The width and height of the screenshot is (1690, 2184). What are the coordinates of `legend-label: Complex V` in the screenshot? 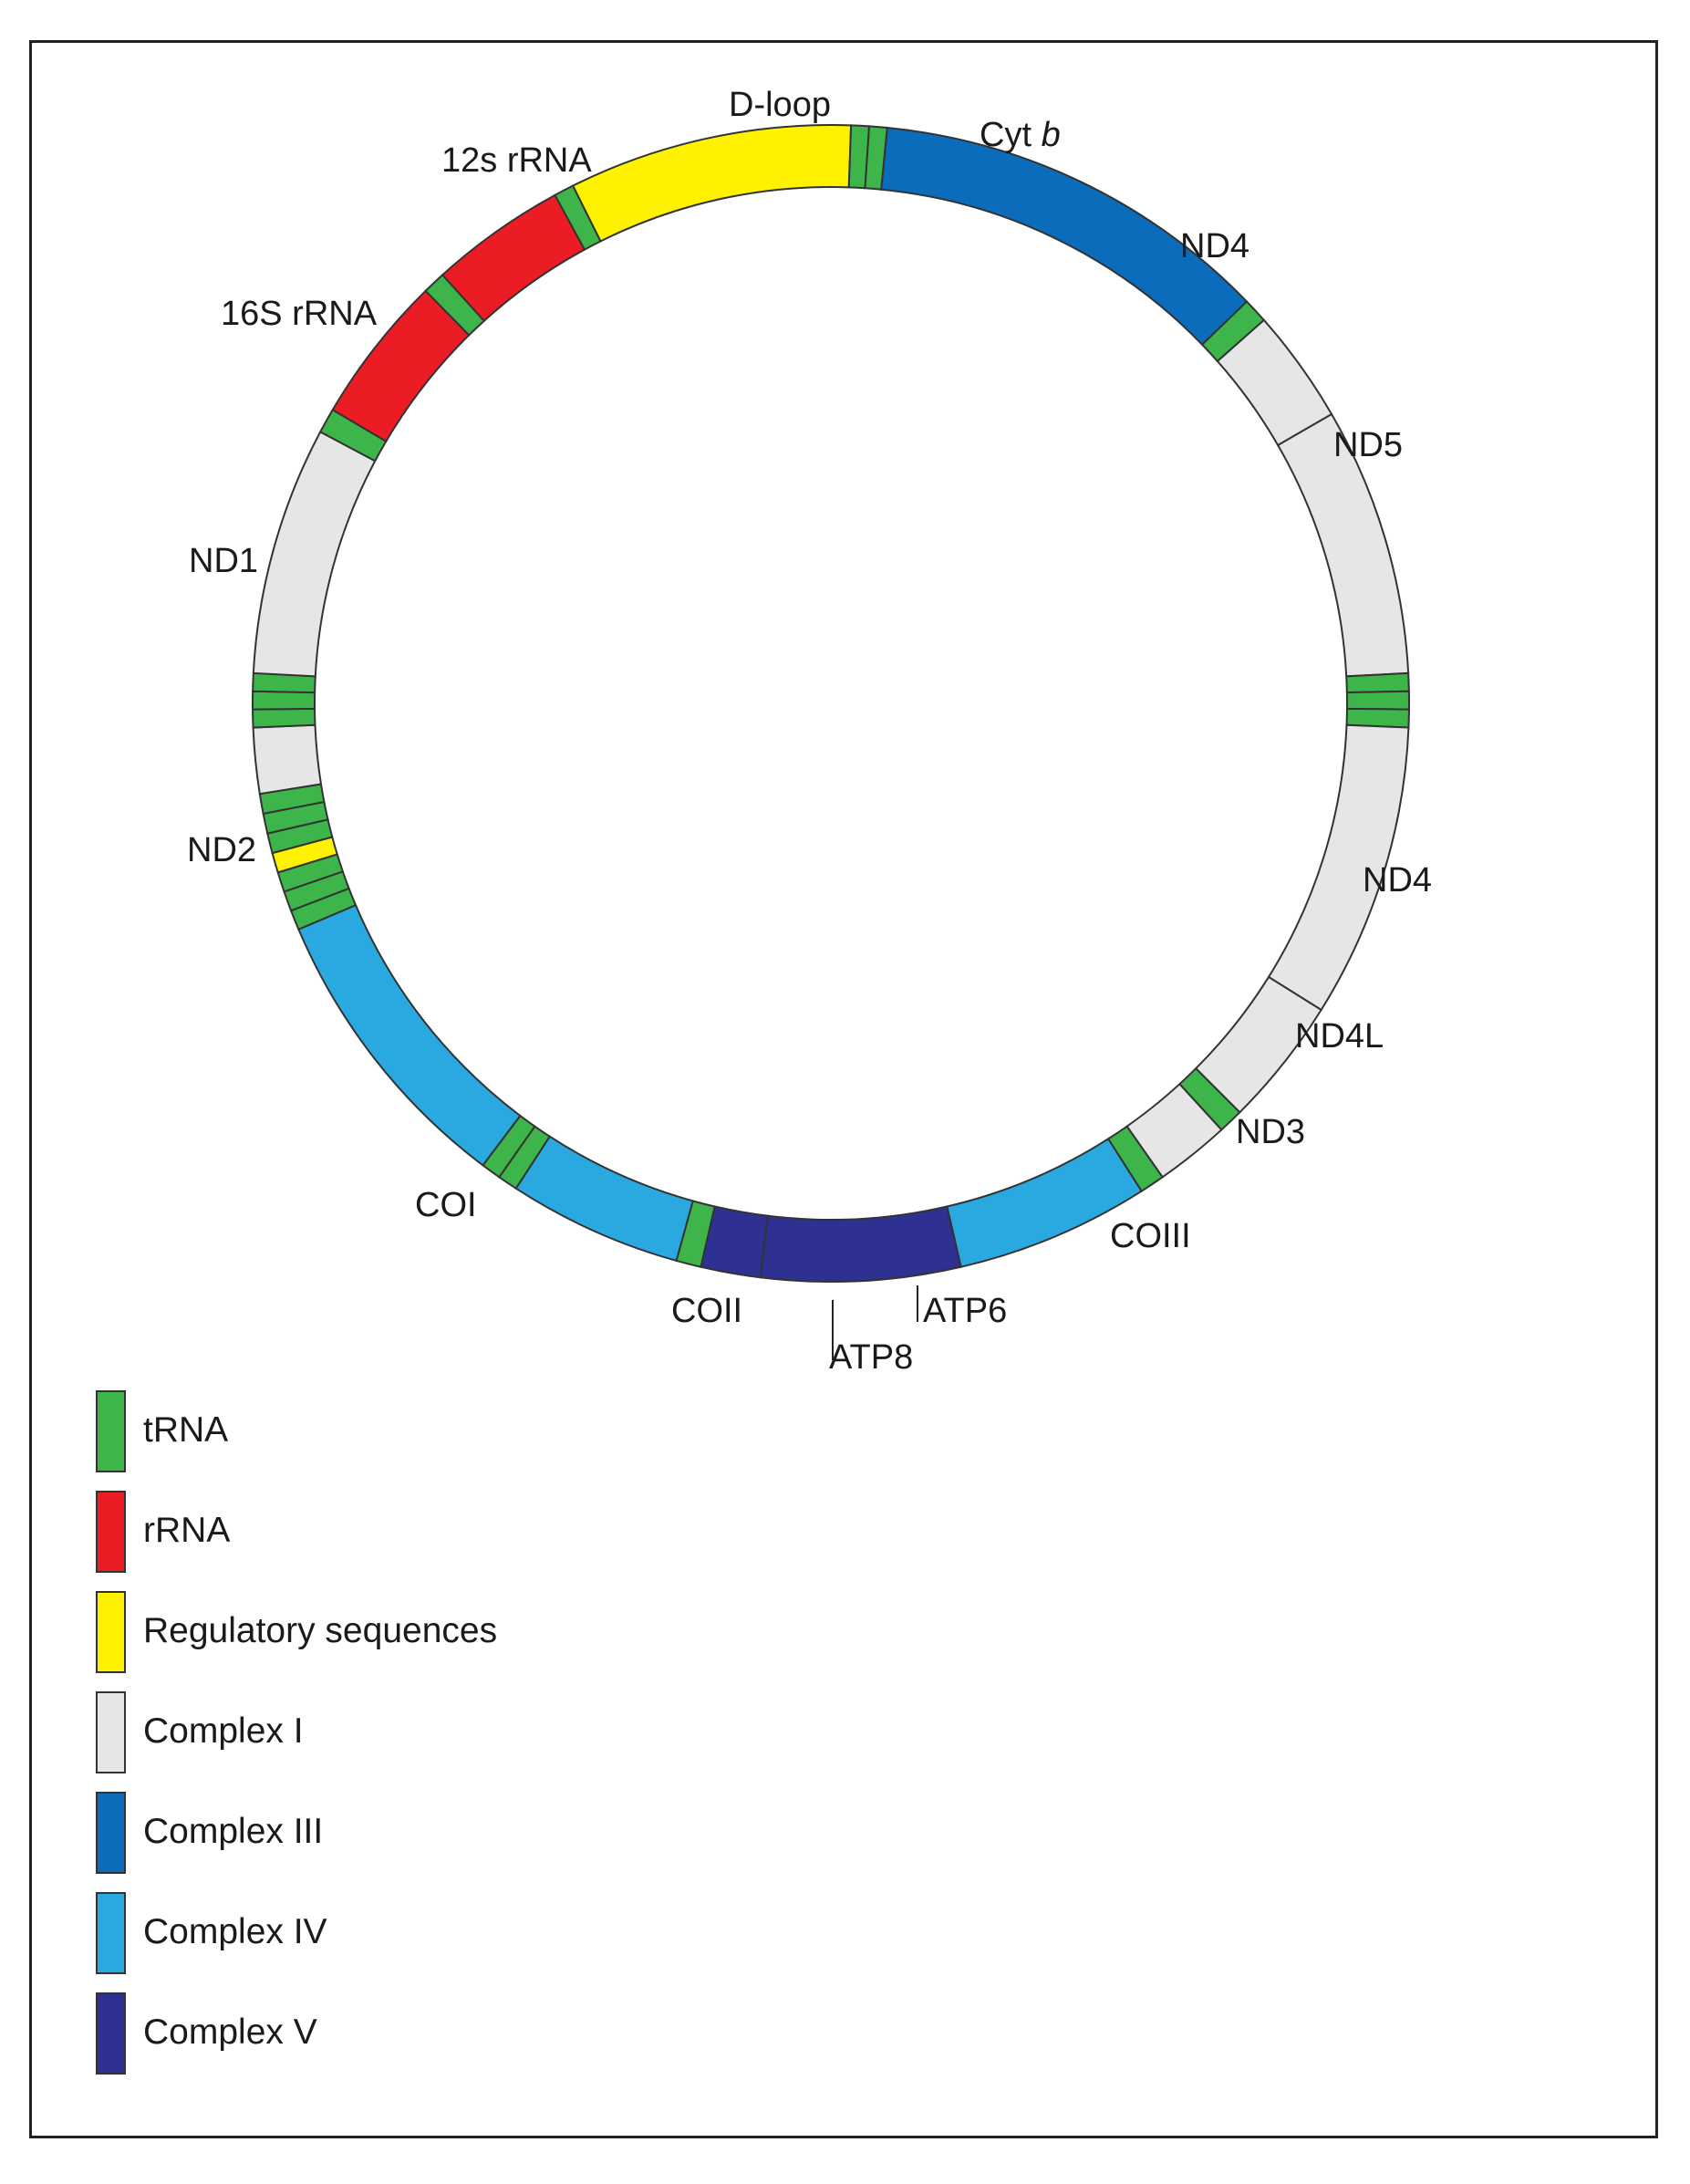 It's located at (230, 2032).